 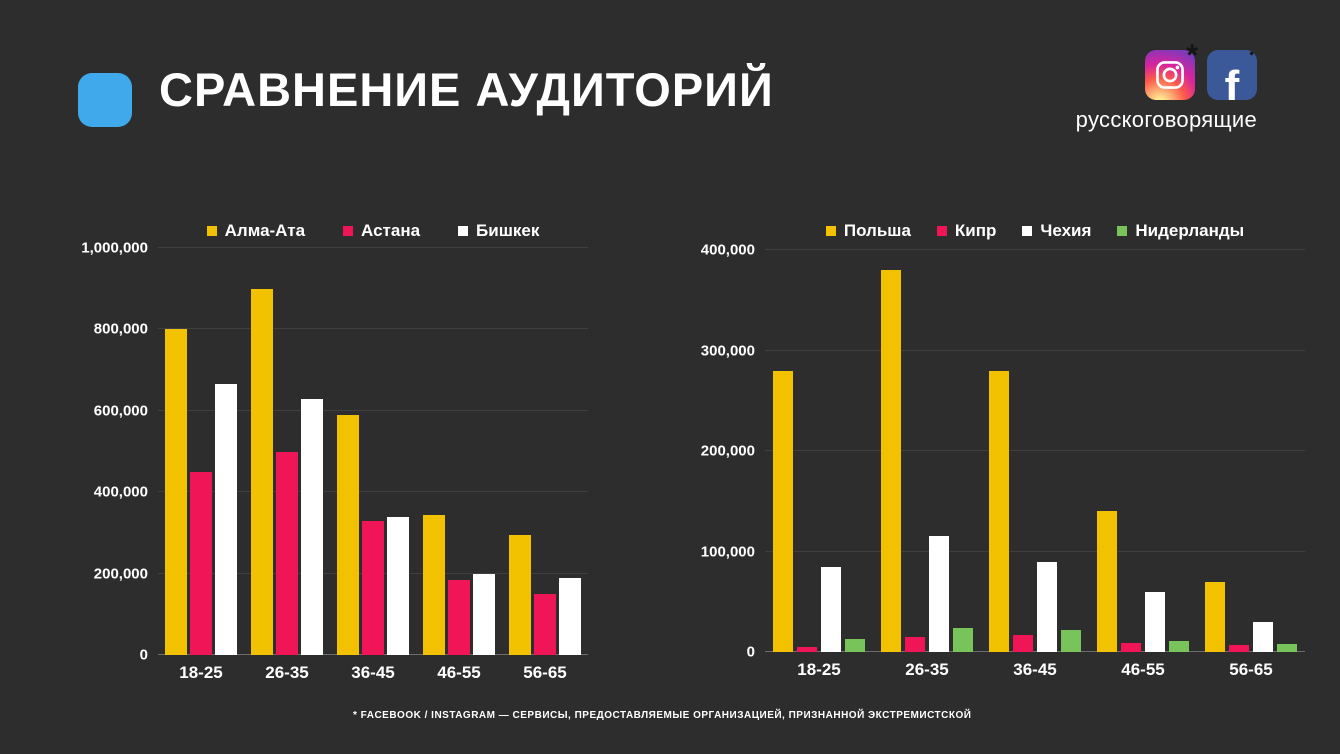 I want to click on facebook-f-glyph: f, so click(x=1232, y=81).